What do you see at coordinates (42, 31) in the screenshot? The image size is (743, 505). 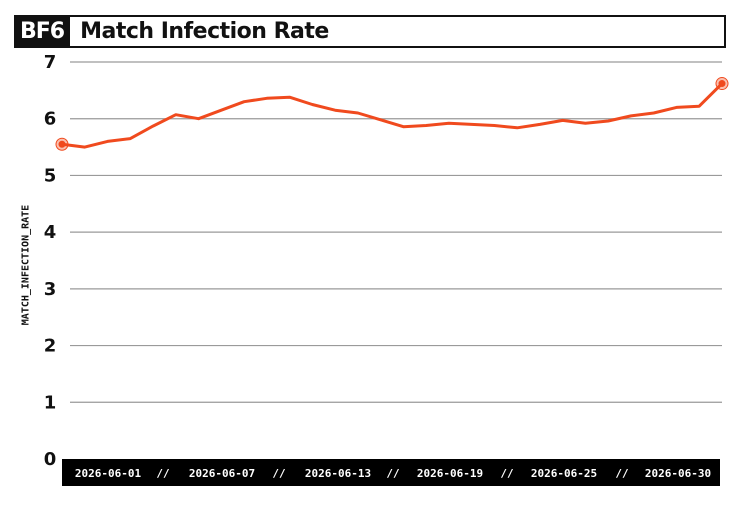 I see `bf6-logo: BF6` at bounding box center [42, 31].